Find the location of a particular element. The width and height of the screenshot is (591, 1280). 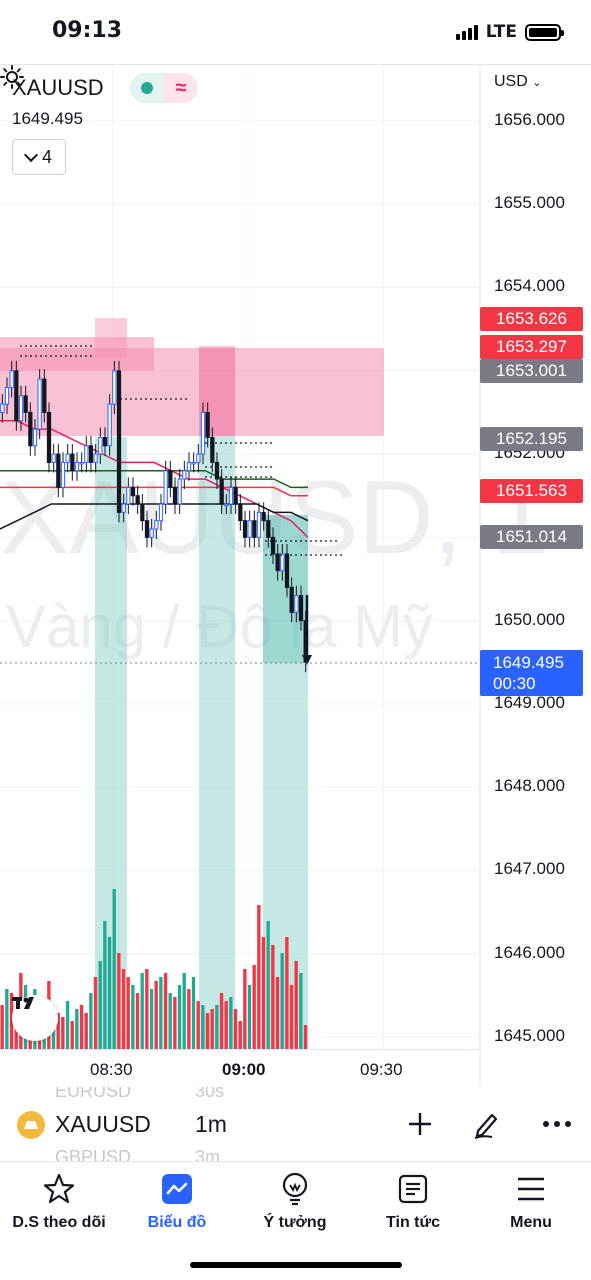

nav-watchlist: D.S theo dõi is located at coordinates (59, 1202).